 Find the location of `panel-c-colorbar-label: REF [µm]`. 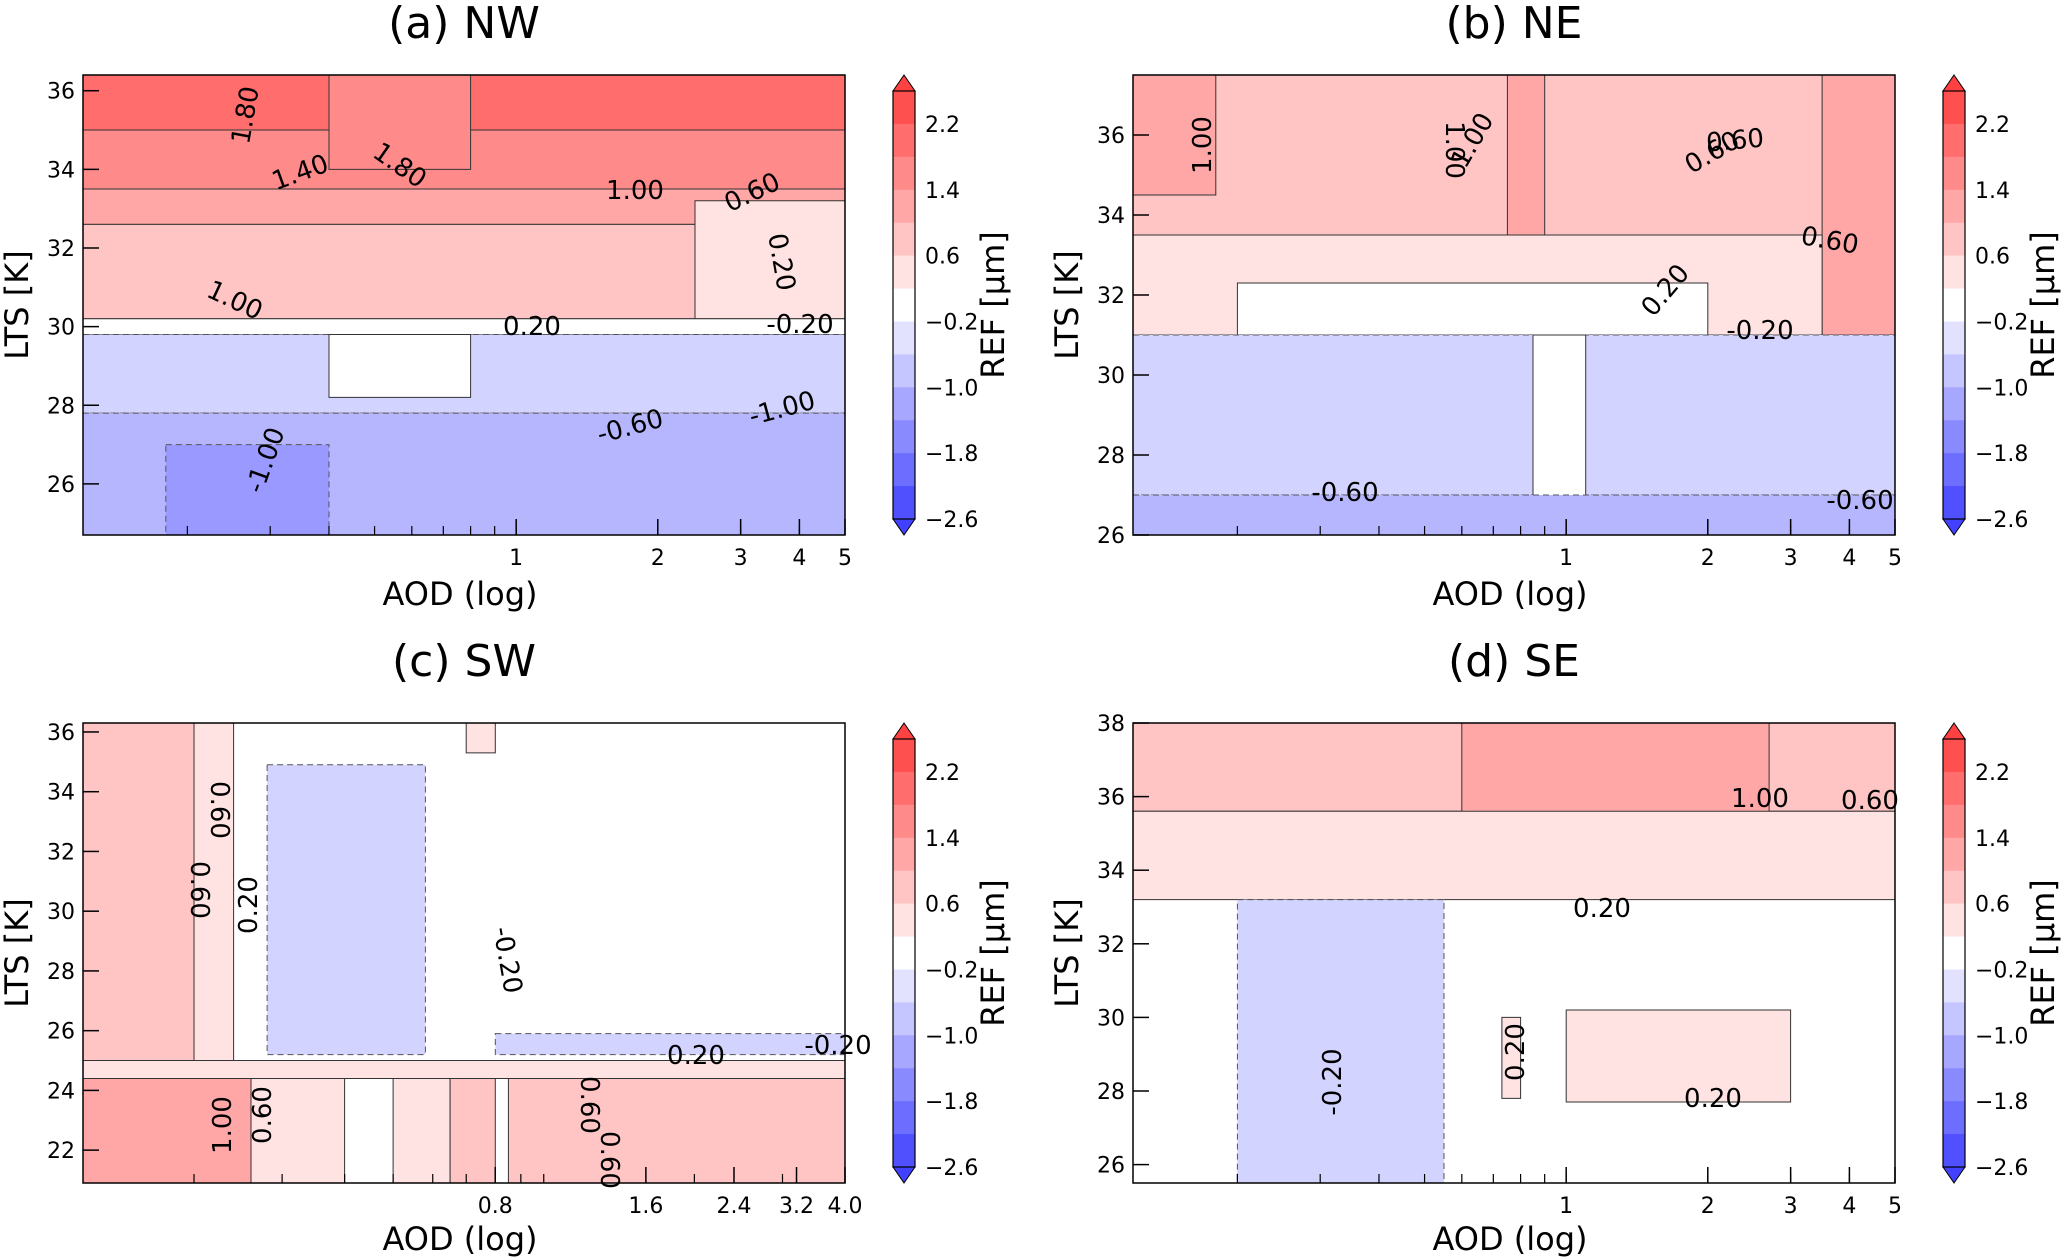

panel-c-colorbar-label: REF [µm] is located at coordinates (993, 953).